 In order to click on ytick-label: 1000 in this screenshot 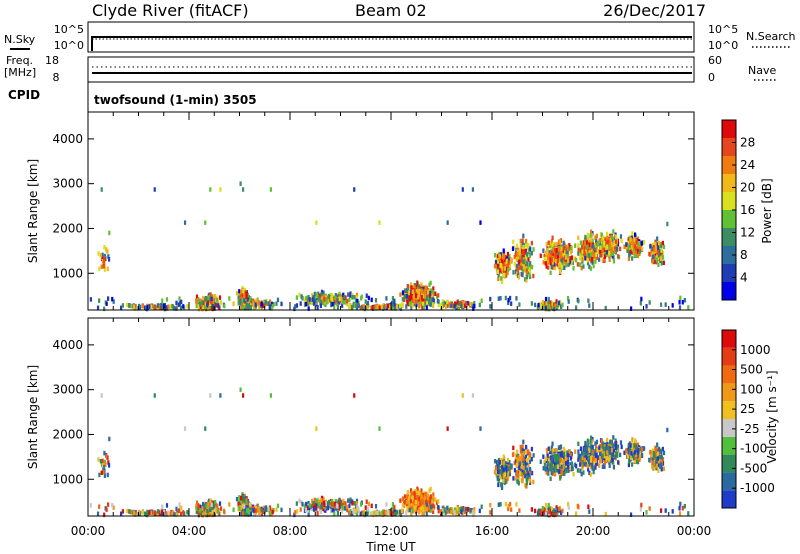, I will do `click(67, 273)`.